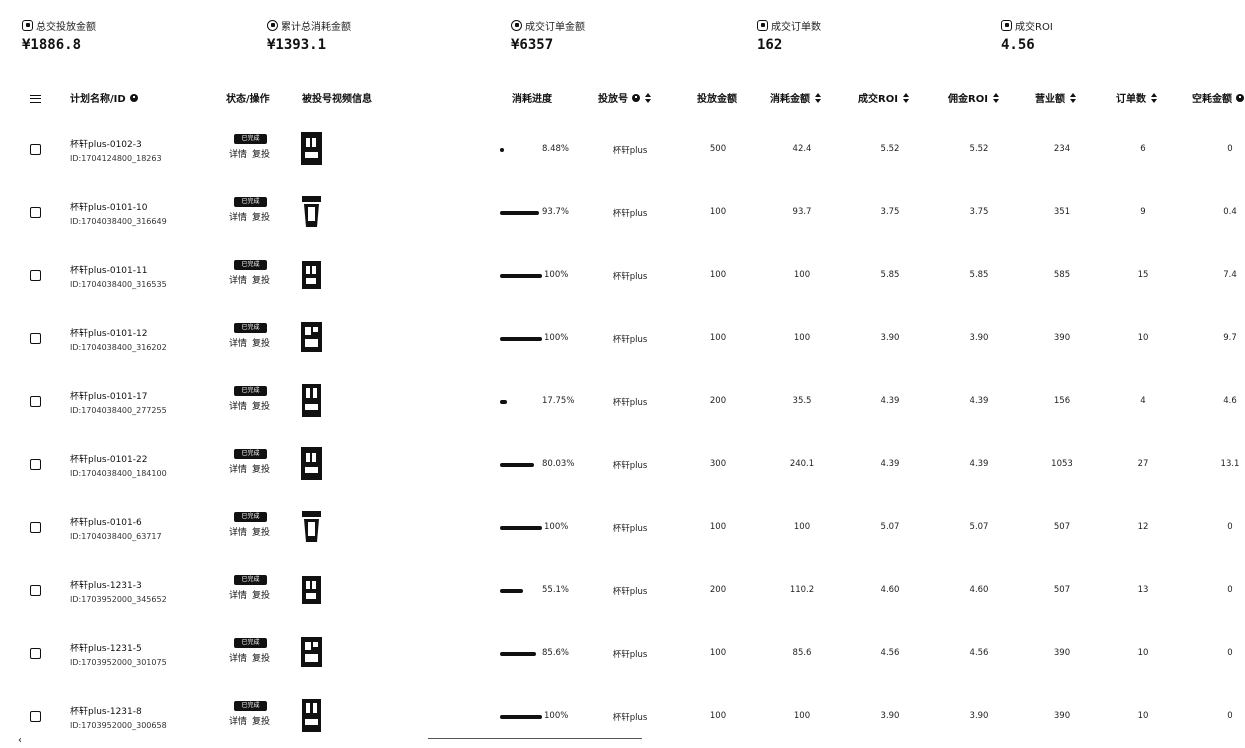 This screenshot has width=1245, height=748. What do you see at coordinates (1230, 464) in the screenshot?
I see `cell-idle: 13.1` at bounding box center [1230, 464].